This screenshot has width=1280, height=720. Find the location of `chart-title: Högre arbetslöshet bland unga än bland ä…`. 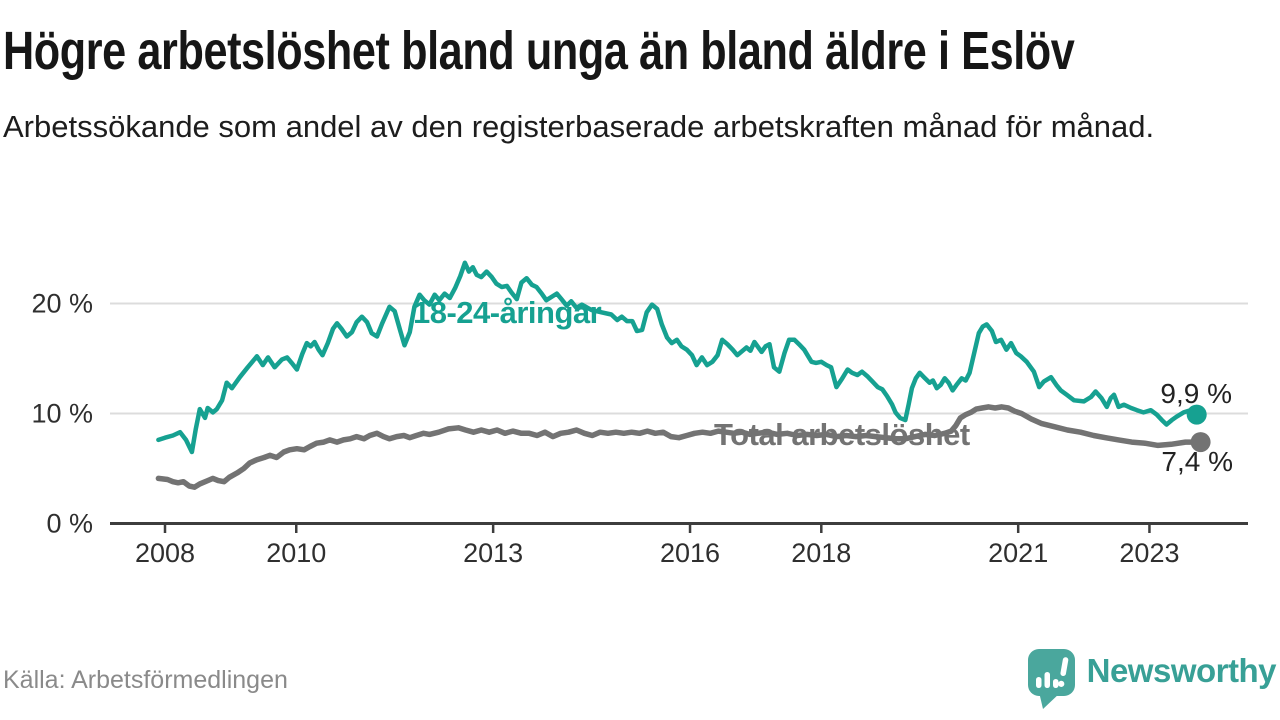

chart-title: Högre arbetslöshet bland unga än bland ä… is located at coordinates (539, 51).